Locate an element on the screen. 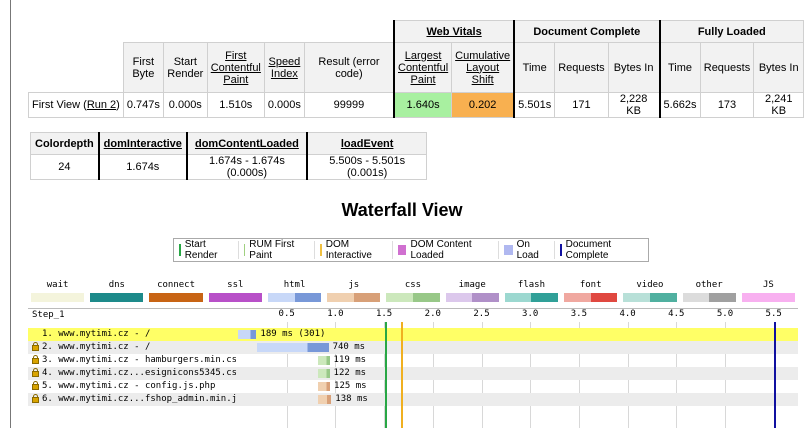  request-label: 4. www.mytimi.cz...esignicons5345.css is located at coordinates (132, 373).